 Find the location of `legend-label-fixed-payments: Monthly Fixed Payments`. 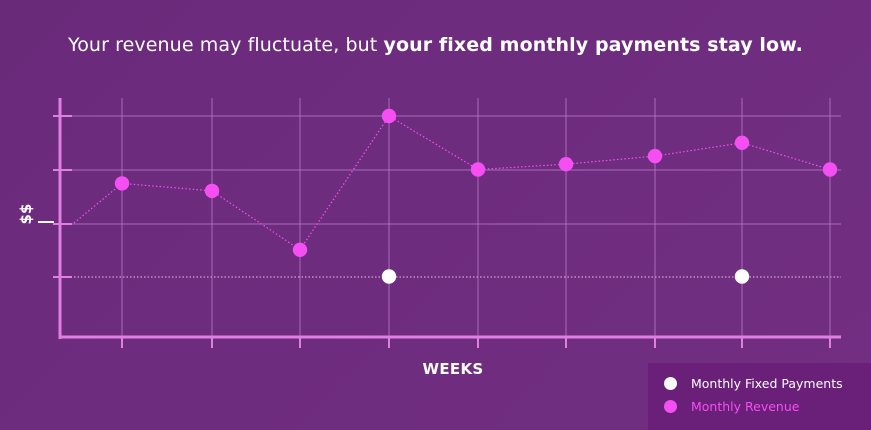

legend-label-fixed-payments: Monthly Fixed Payments is located at coordinates (767, 383).